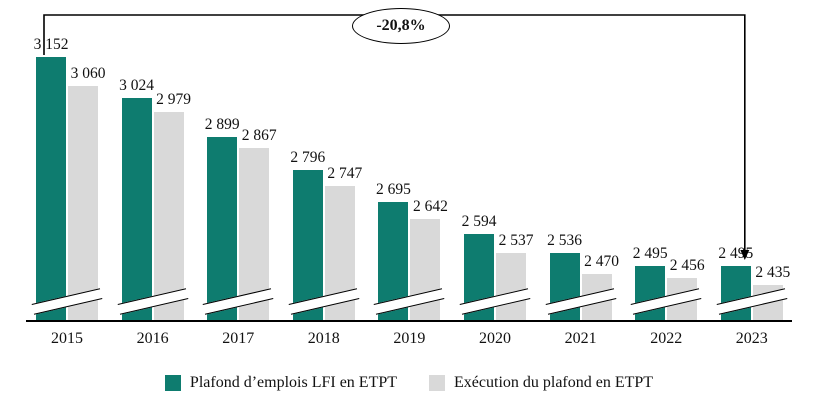  I want to click on bar-value-label: 2 796, so click(308, 158).